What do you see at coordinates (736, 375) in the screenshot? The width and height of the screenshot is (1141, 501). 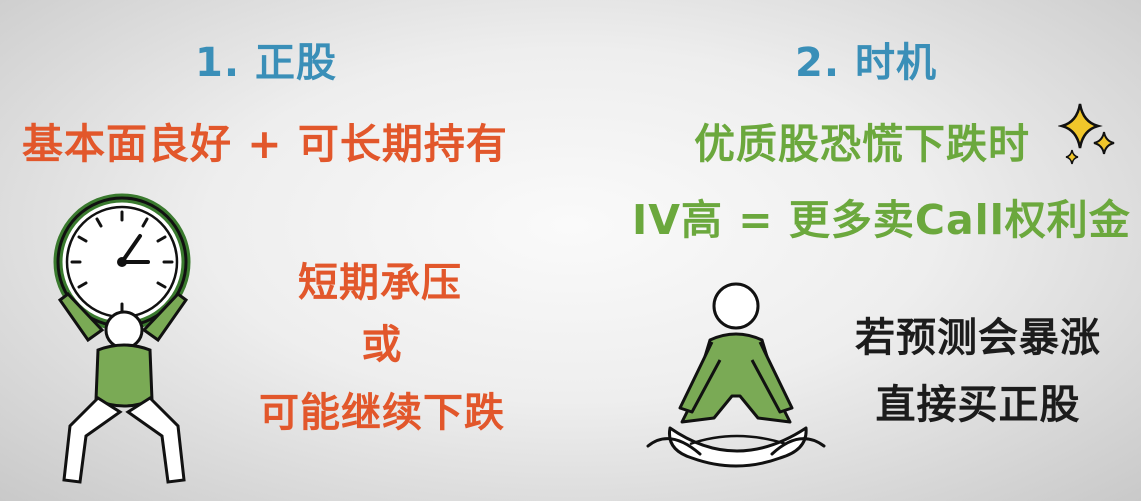 I see `meditating-person-icon` at bounding box center [736, 375].